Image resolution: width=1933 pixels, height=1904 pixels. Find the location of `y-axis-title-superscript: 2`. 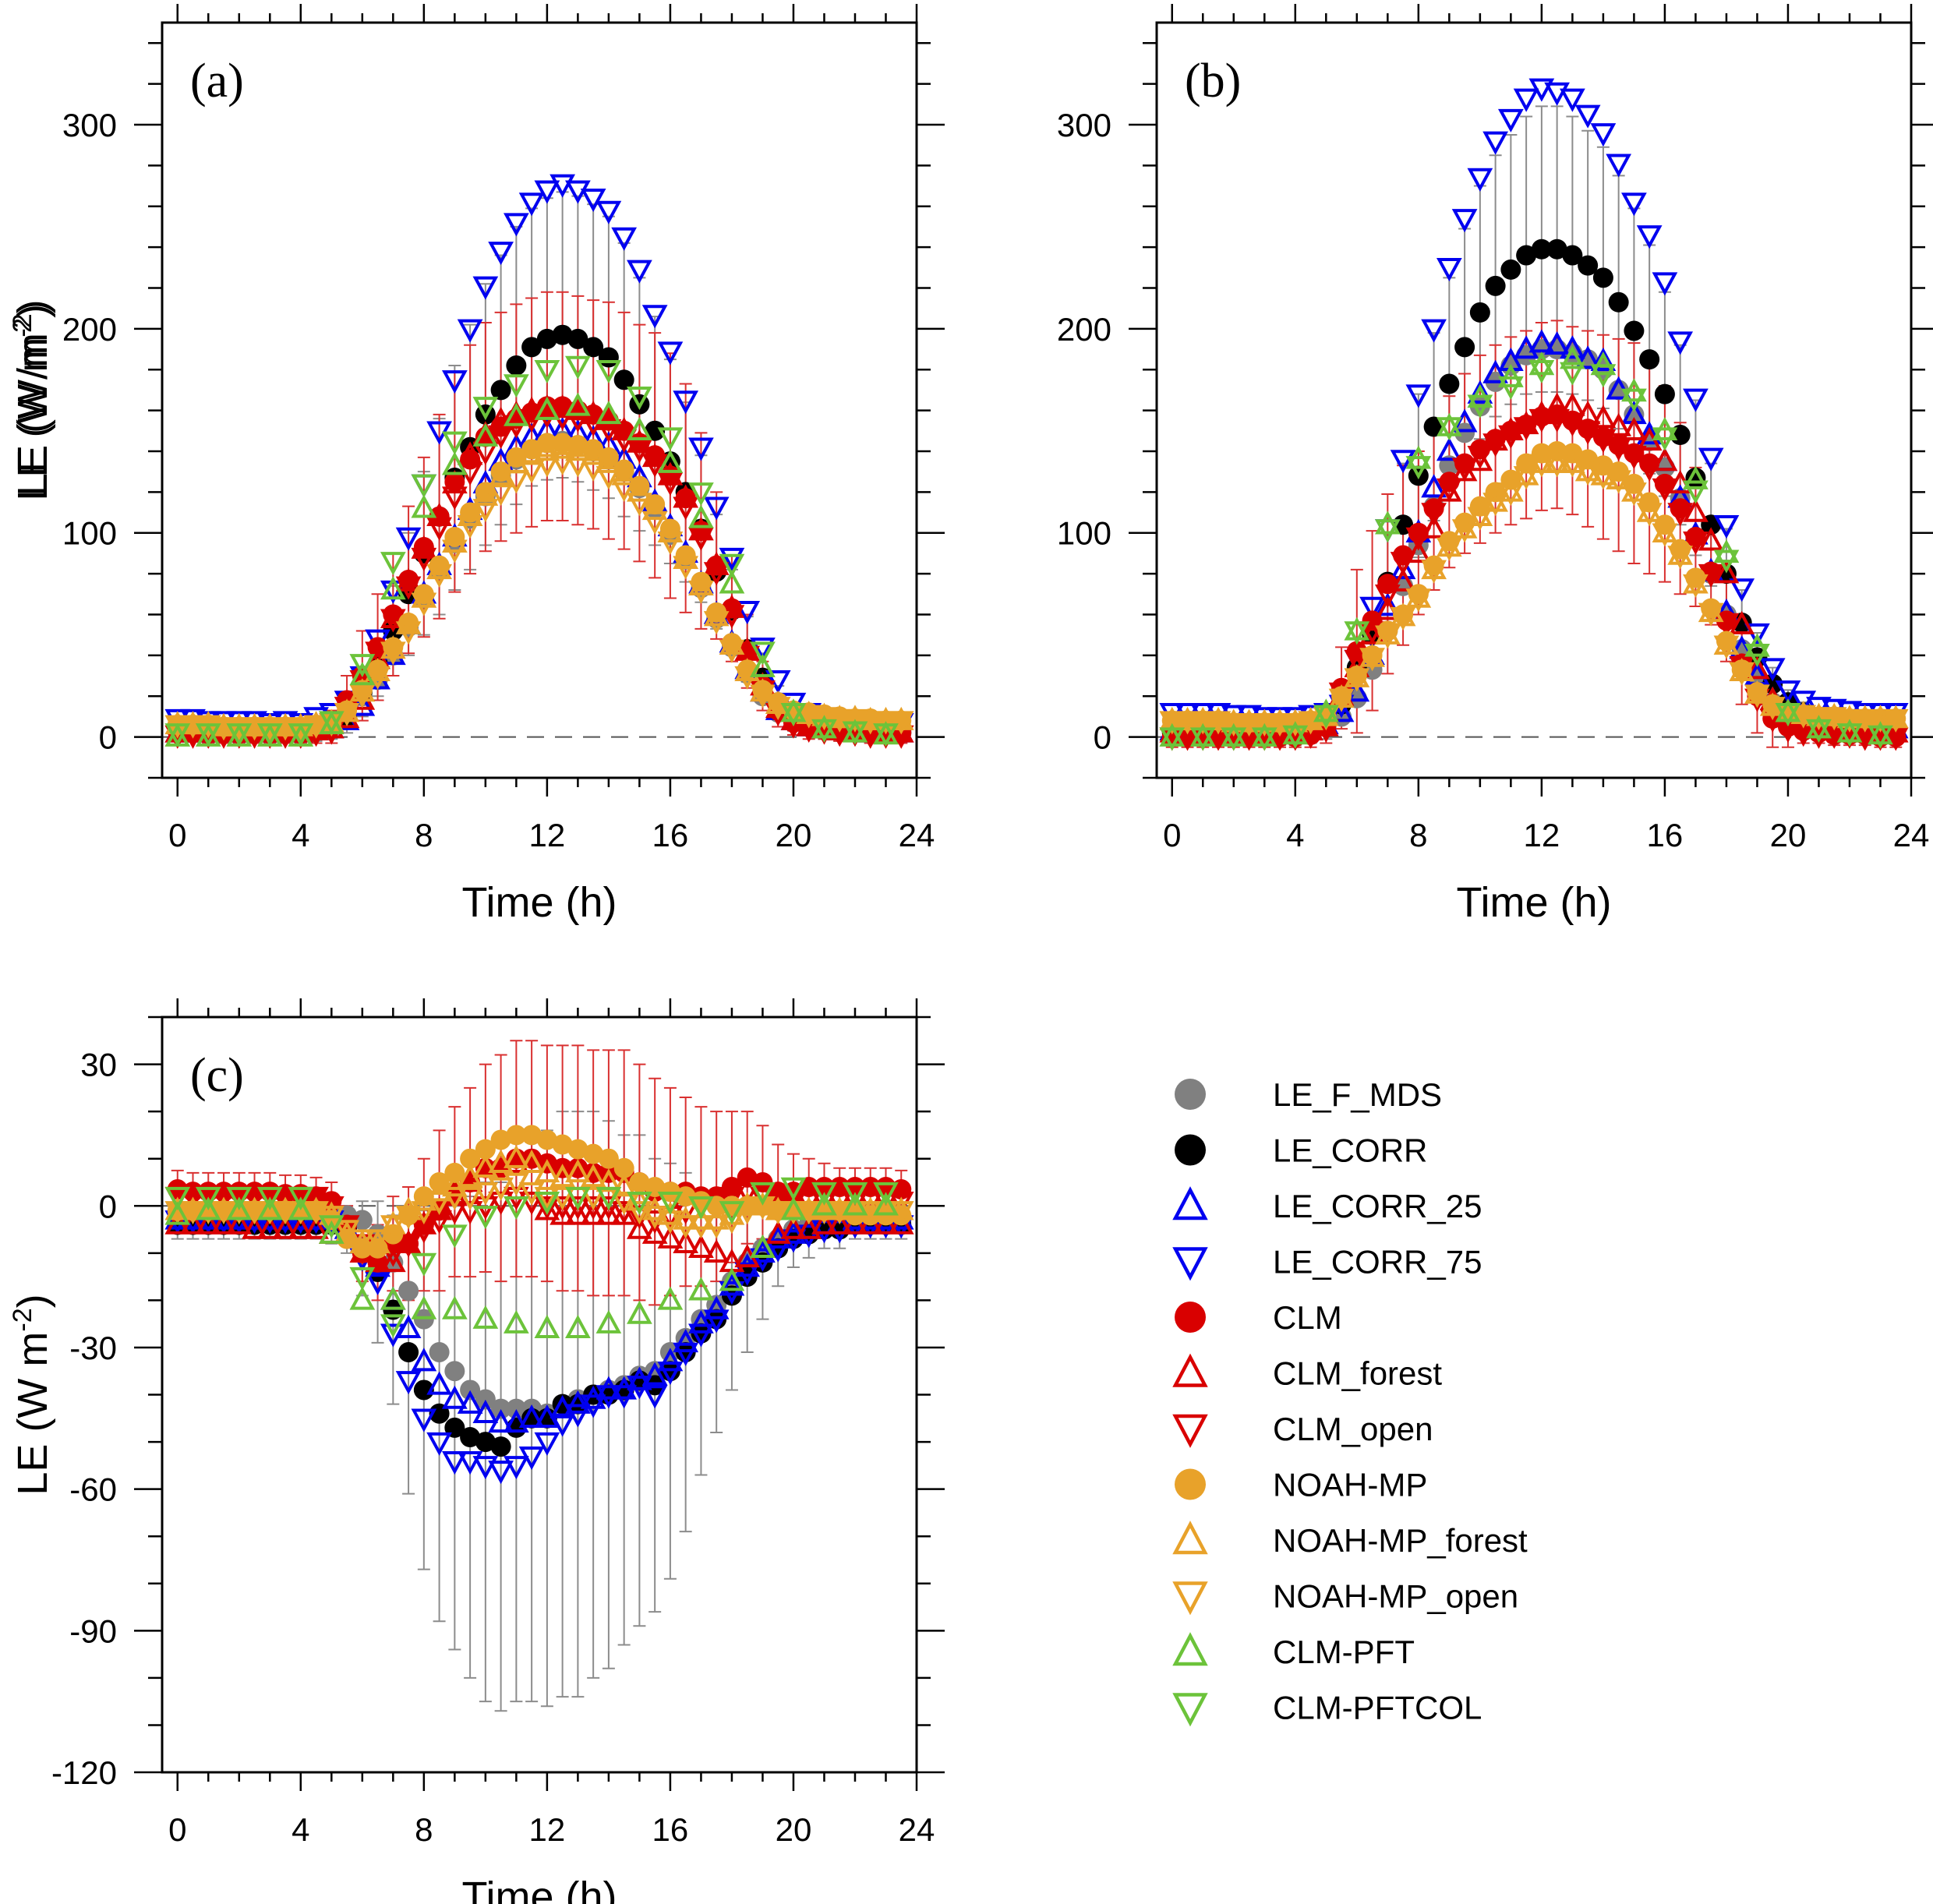

y-axis-title-superscript: 2 is located at coordinates (22, 325).